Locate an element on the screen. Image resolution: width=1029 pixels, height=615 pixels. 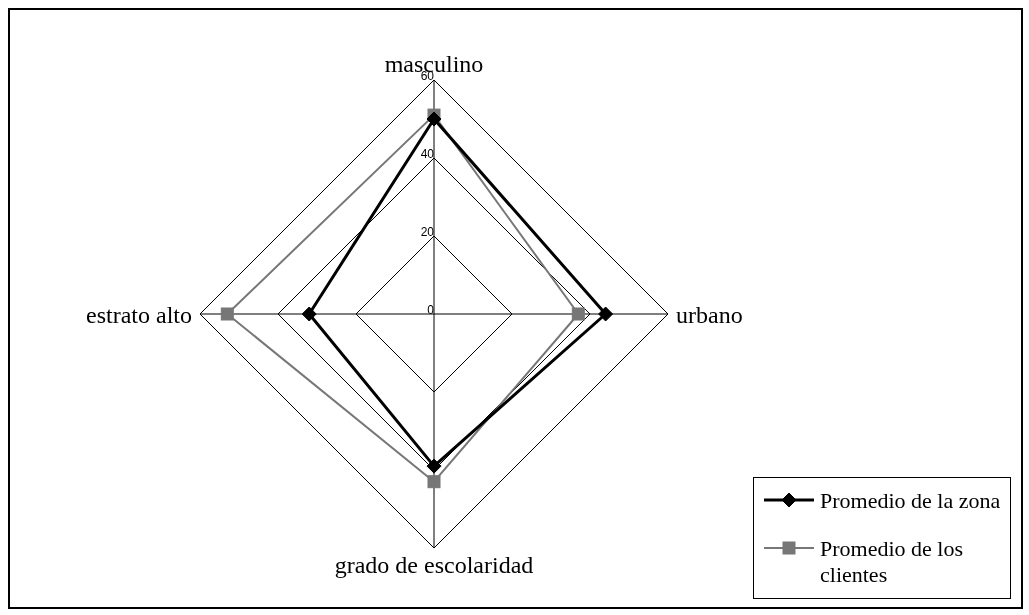
spoke-label: grado de escolaridad is located at coordinates (434, 565).